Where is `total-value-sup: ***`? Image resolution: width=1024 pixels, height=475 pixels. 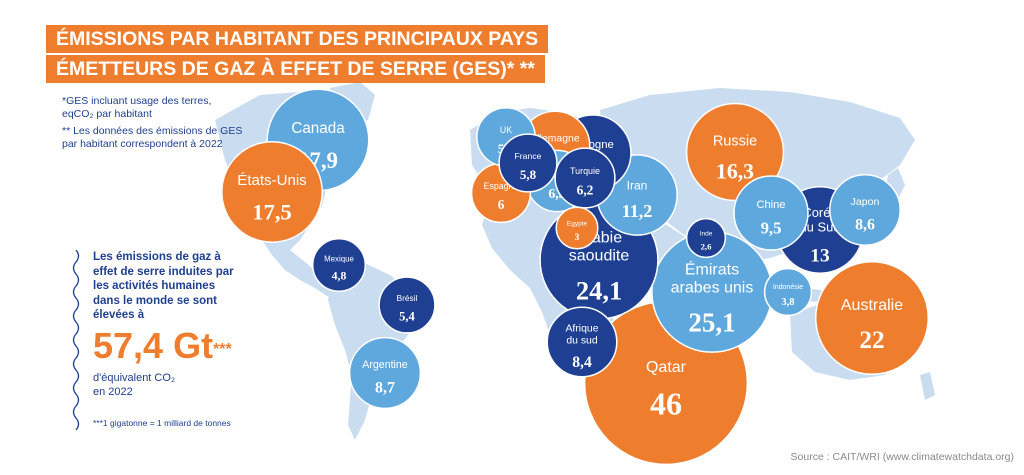 total-value-sup: *** is located at coordinates (222, 349).